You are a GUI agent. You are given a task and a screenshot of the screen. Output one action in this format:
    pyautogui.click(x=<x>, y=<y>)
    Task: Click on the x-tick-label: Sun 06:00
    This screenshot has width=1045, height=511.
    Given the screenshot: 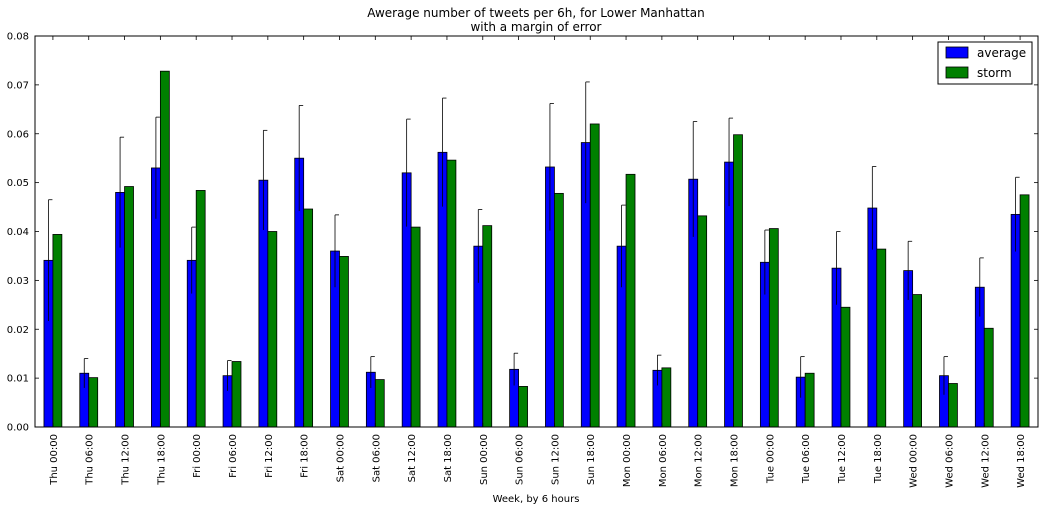 What is the action you would take?
    pyautogui.click(x=520, y=459)
    